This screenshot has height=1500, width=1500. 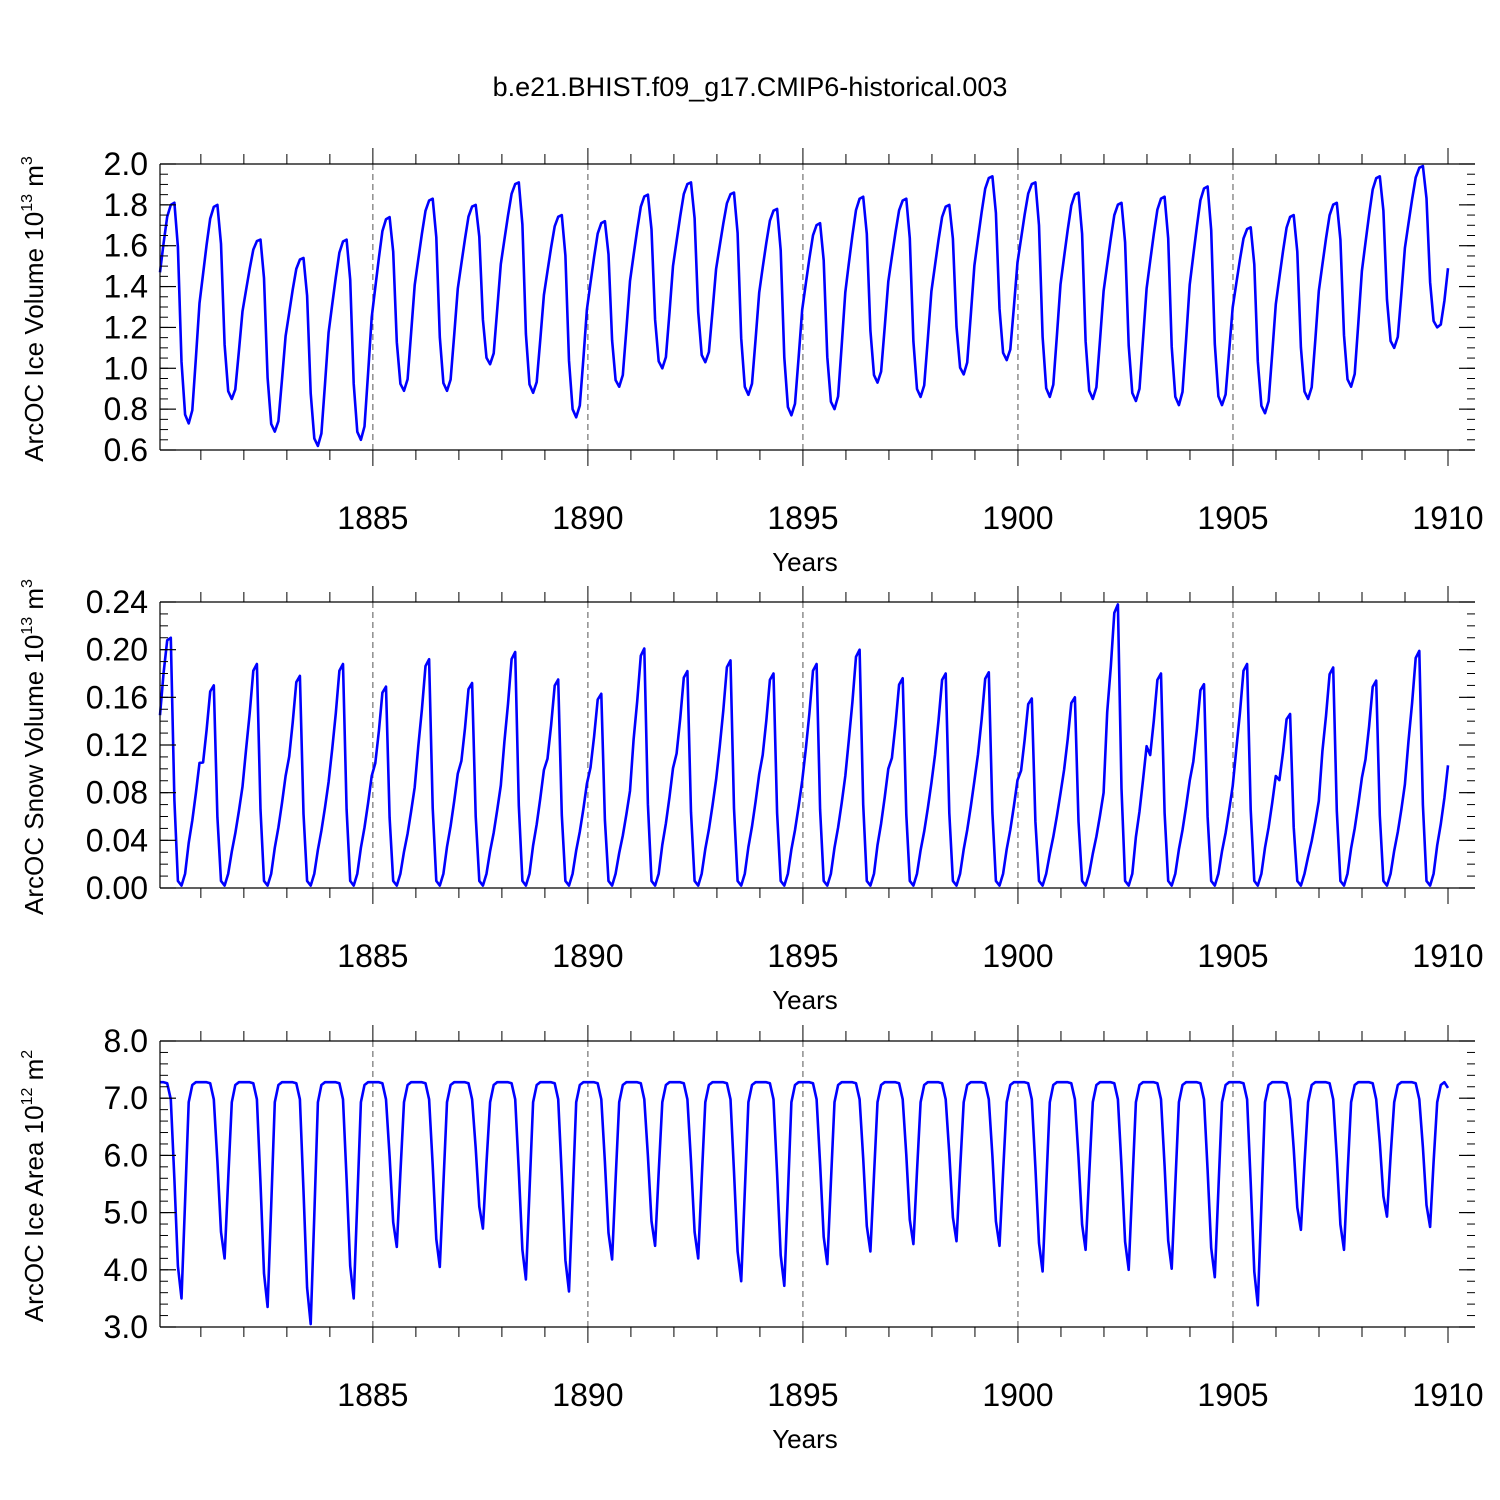 I want to click on y-label-text: ArcOC Ice Area 10, so click(x=34, y=1213).